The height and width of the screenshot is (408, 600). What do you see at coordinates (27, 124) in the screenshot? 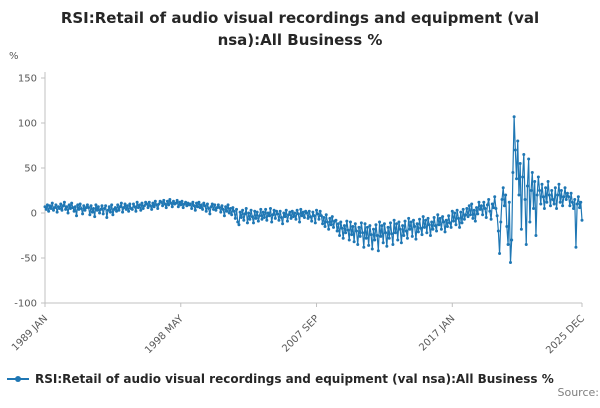
I see `y-tick-label: 100` at bounding box center [27, 124].